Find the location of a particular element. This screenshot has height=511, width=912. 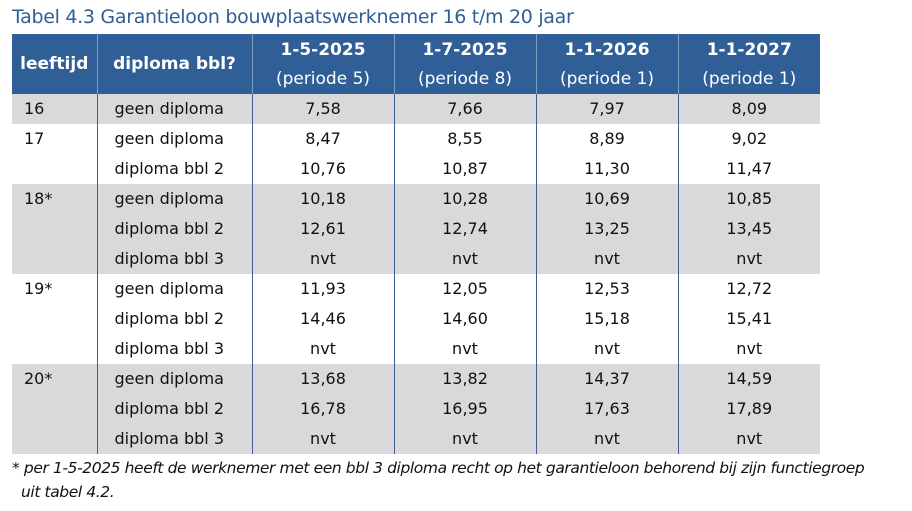

wage-cell: 10,87 is located at coordinates (464, 169).